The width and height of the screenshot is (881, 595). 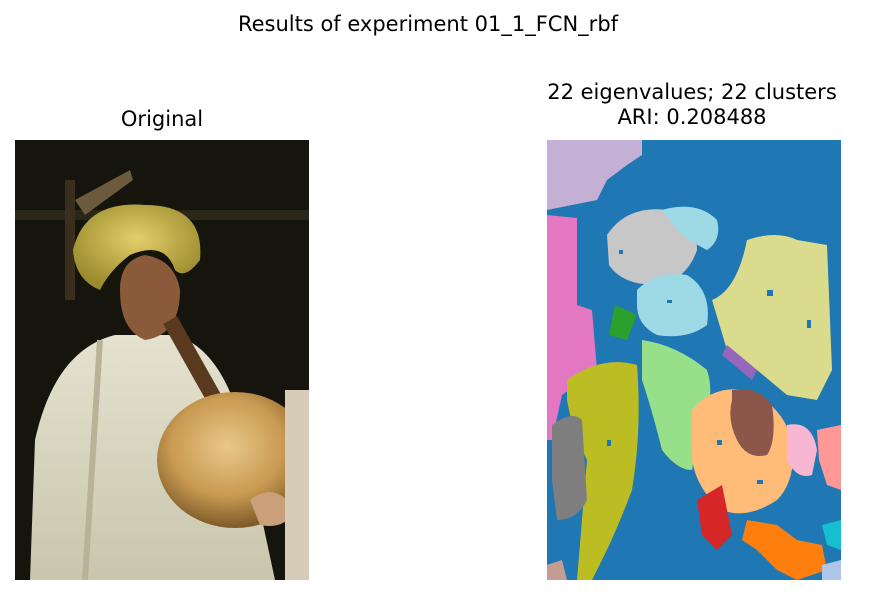 What do you see at coordinates (672, 305) in the screenshot?
I see `cluster-light-cyan` at bounding box center [672, 305].